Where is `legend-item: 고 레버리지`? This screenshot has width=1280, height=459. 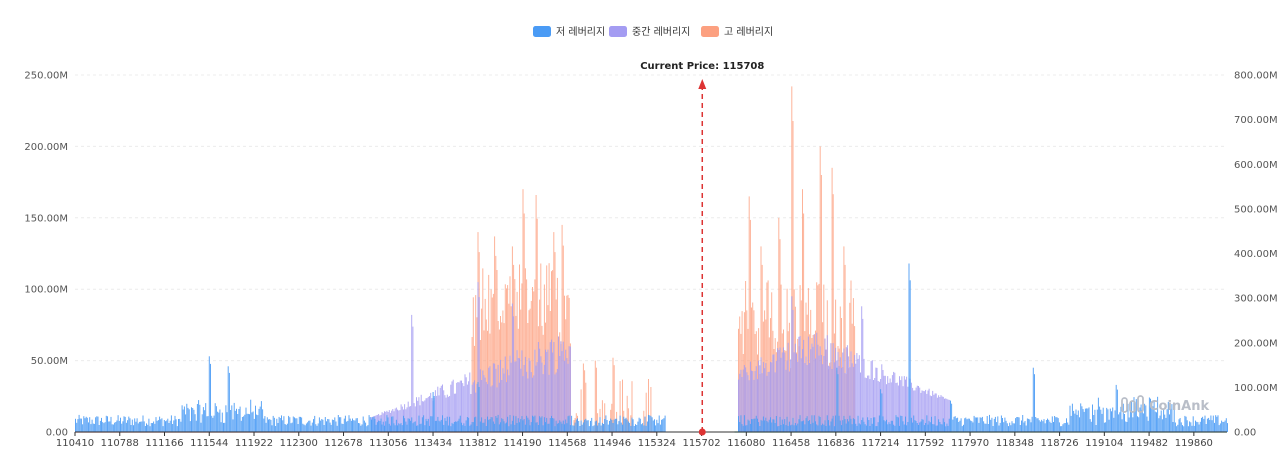 legend-item: 고 레버리지 is located at coordinates (737, 32).